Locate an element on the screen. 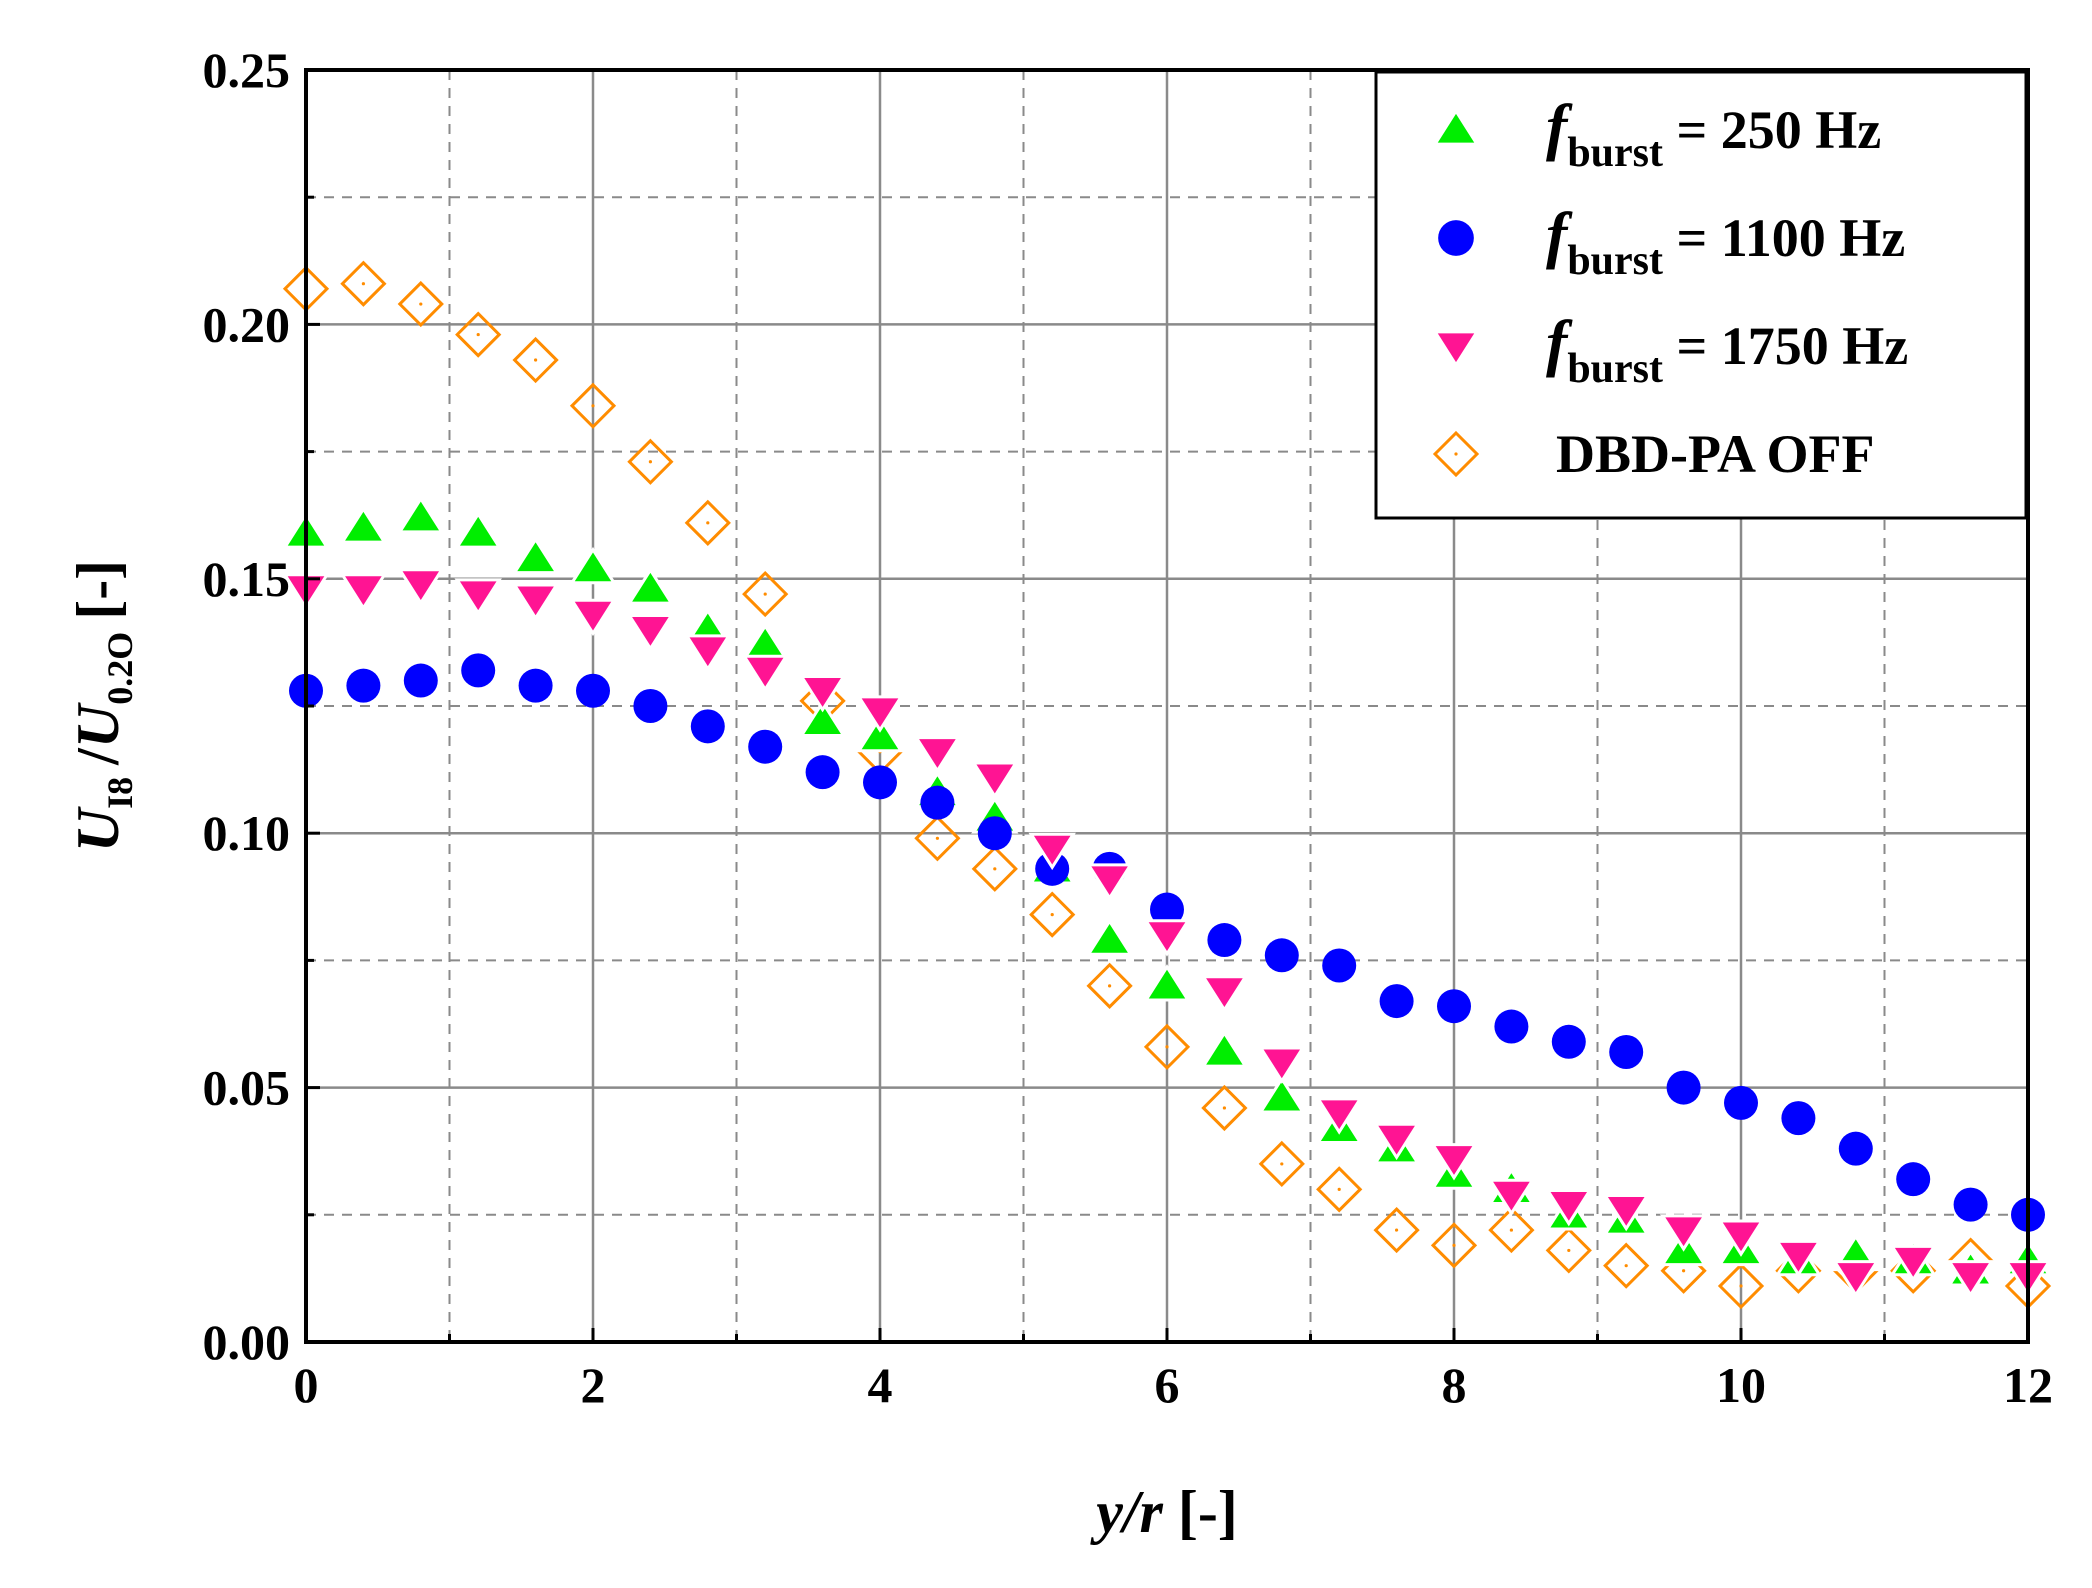  y-tick-label: 0.20 is located at coordinates (247, 324).